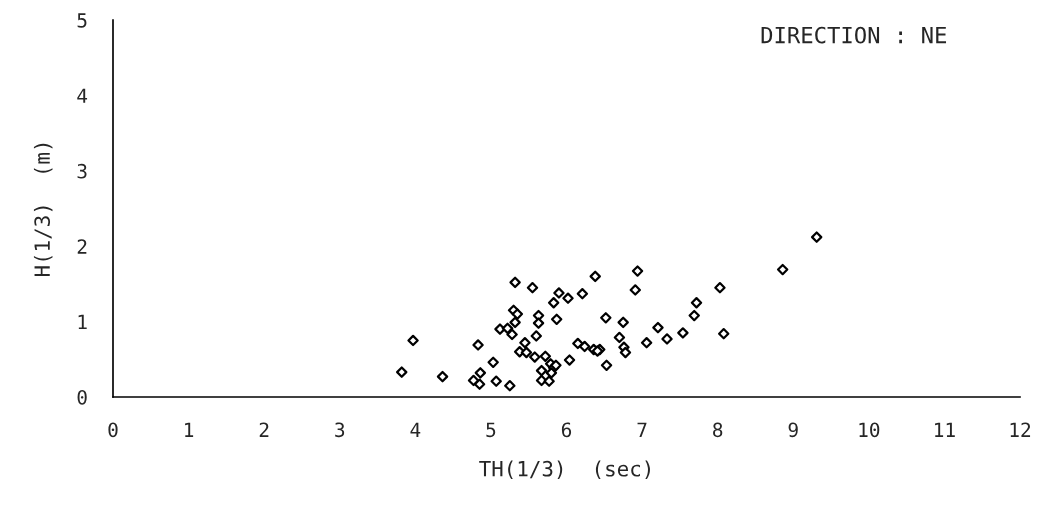 The width and height of the screenshot is (1051, 514). Describe the element at coordinates (43, 210) in the screenshot. I see `y-axis-title: H(1/3) (m)` at that location.